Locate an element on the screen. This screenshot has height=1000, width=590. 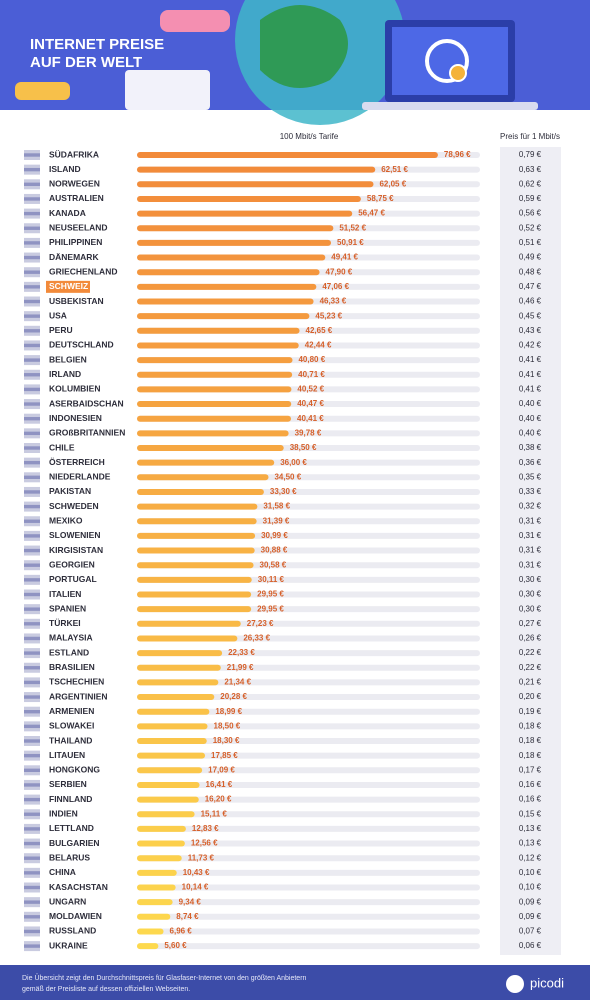
brand: picodi is located at coordinates (547, 982).